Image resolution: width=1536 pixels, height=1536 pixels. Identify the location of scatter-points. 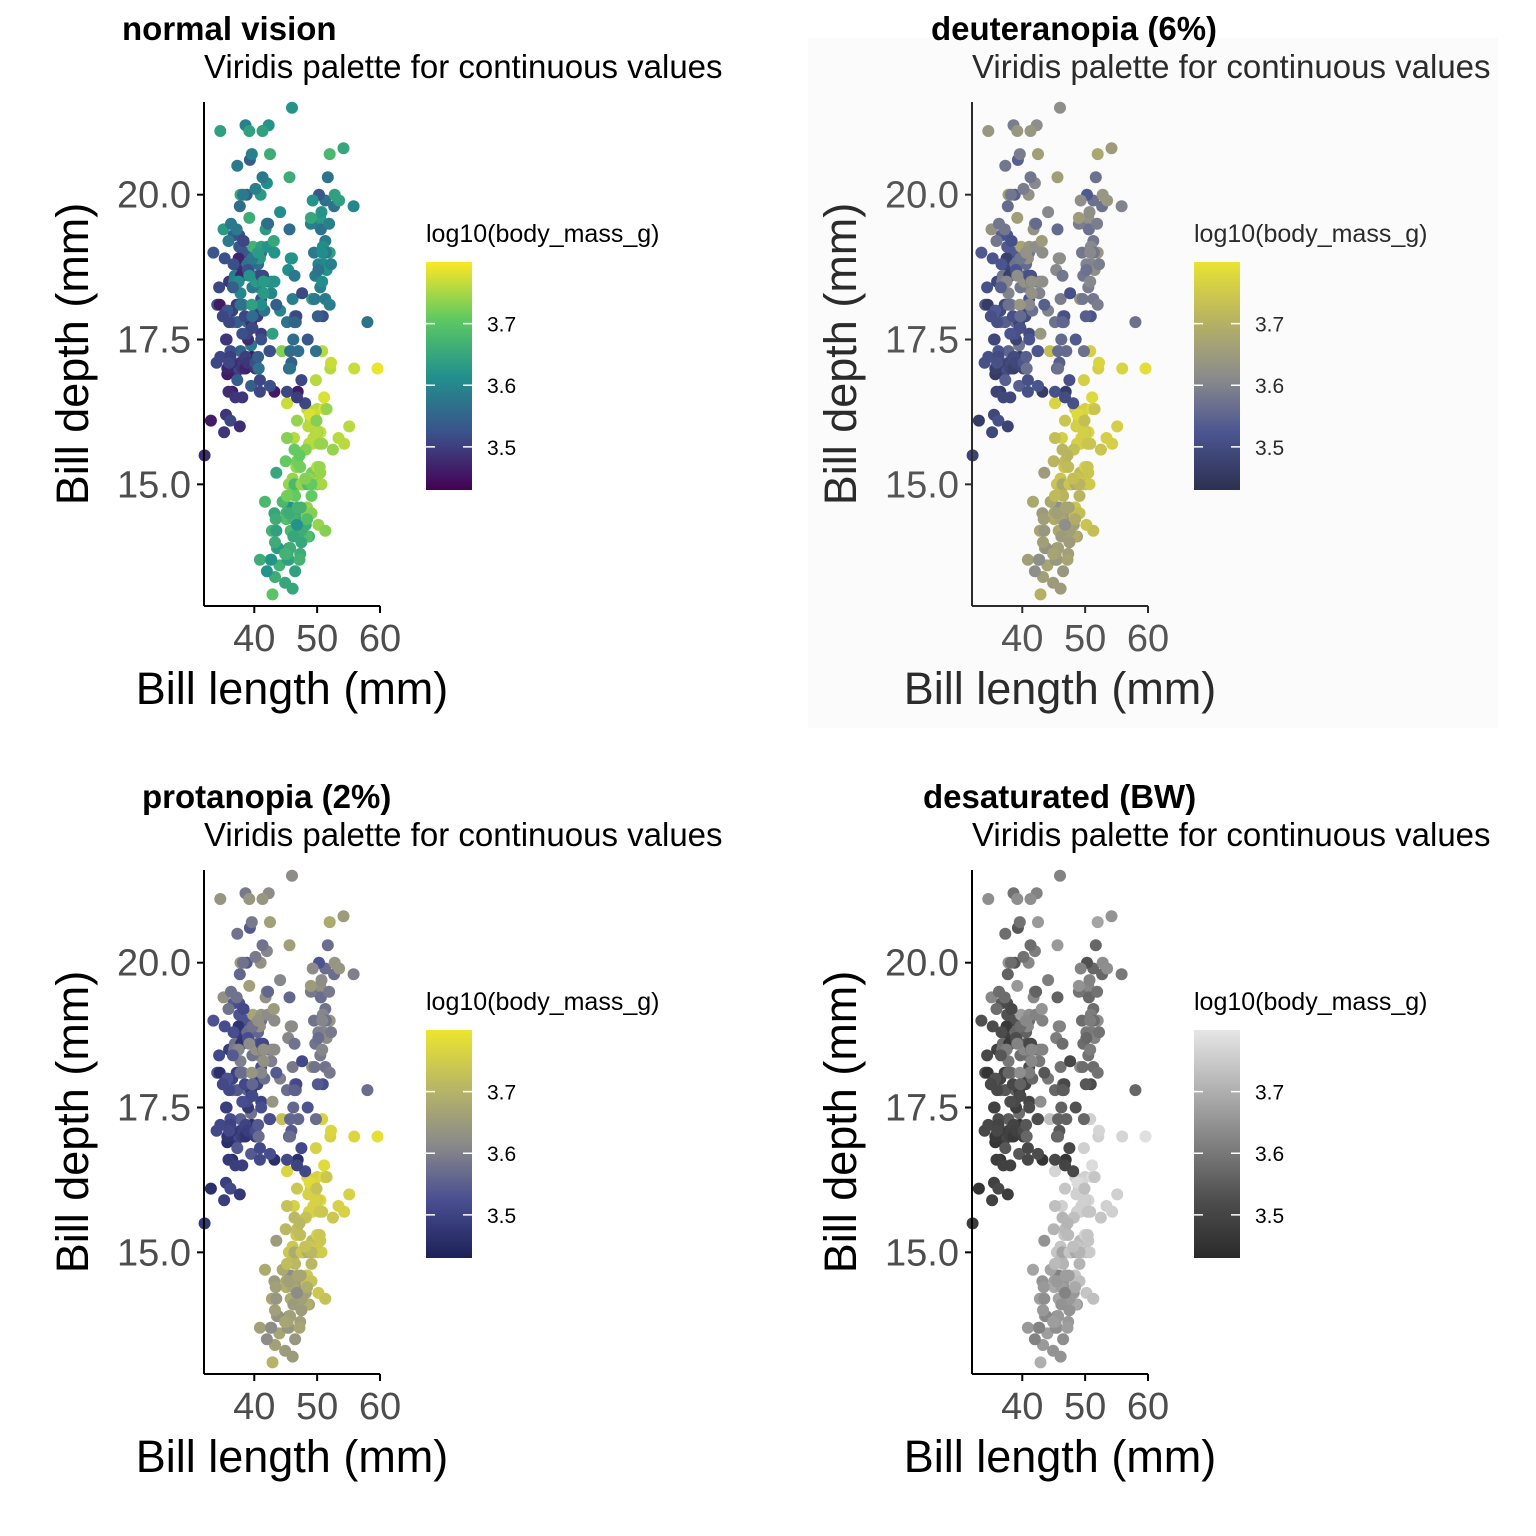
(1059, 1119).